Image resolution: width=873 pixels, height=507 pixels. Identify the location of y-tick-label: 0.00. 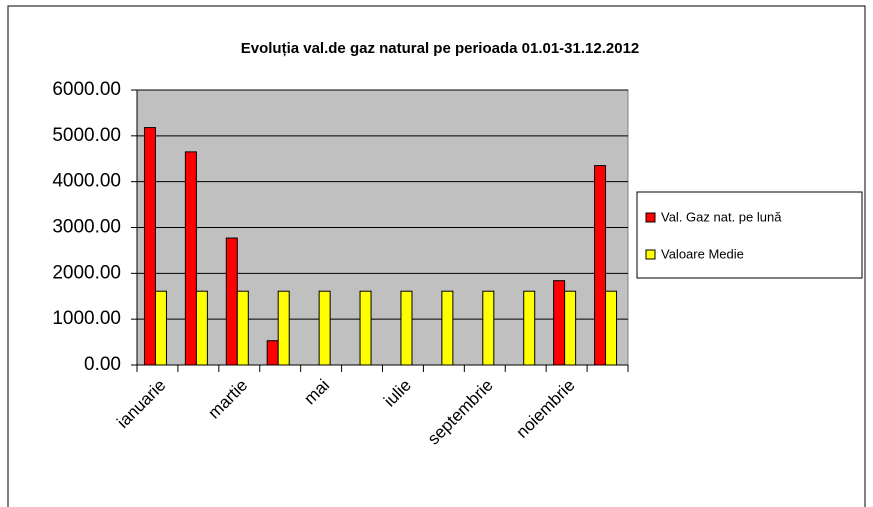
(102, 364).